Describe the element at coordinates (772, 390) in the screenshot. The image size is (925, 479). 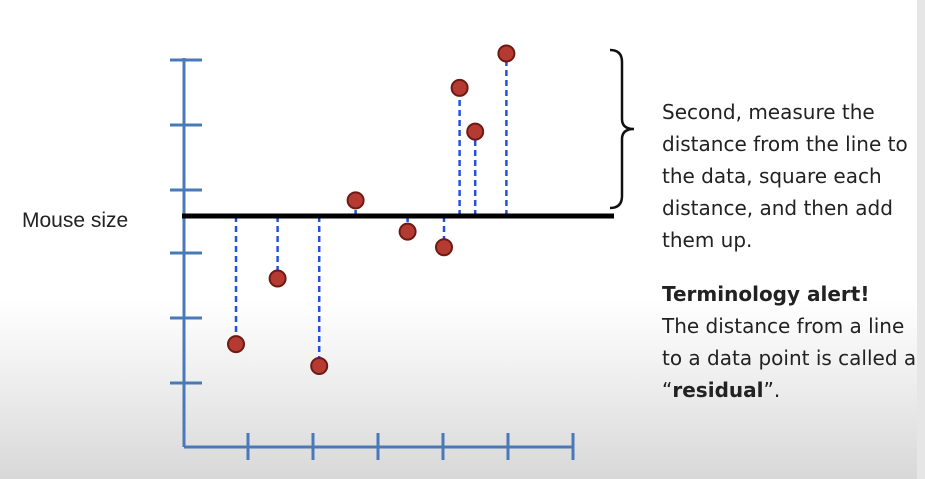
I see `residual-definition-end: ”.` at that location.